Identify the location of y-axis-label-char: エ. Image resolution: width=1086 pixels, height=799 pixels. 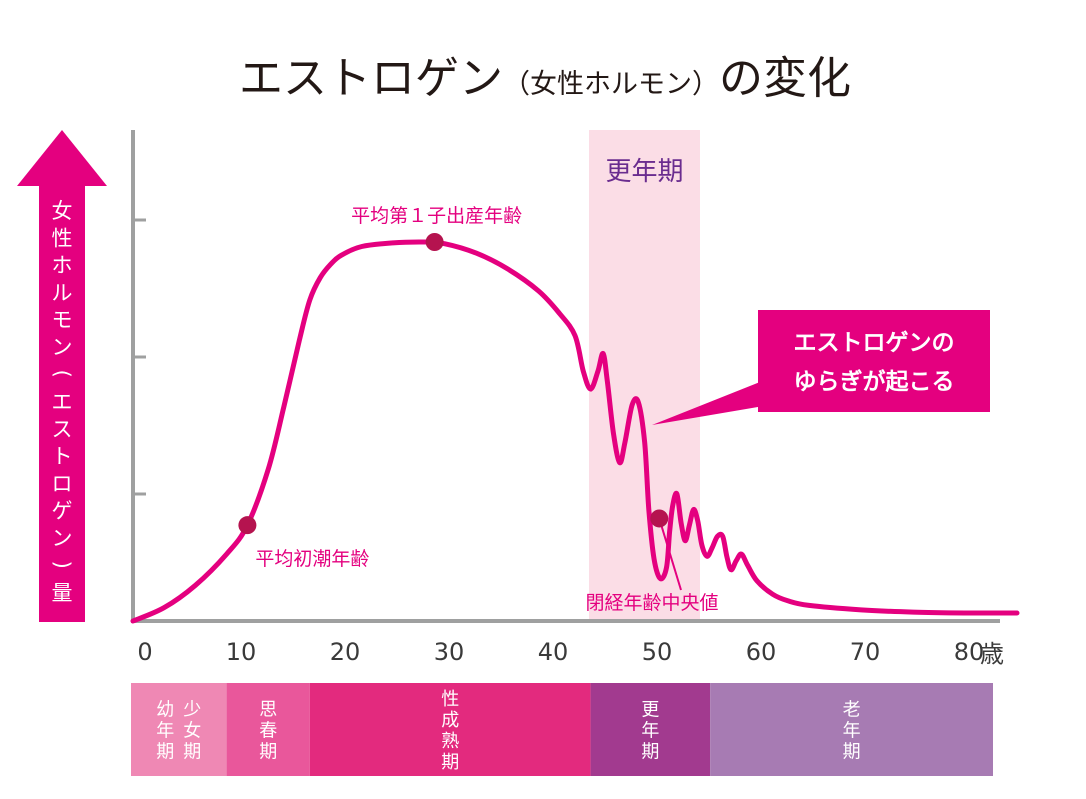
(62, 402).